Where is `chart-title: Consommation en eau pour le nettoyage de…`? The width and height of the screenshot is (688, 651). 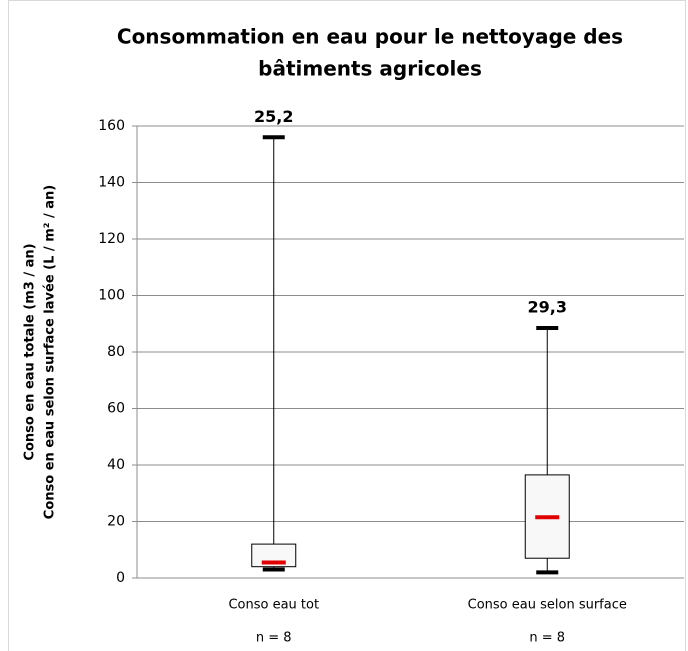
chart-title: Consommation en eau pour le nettoyage de… is located at coordinates (370, 37).